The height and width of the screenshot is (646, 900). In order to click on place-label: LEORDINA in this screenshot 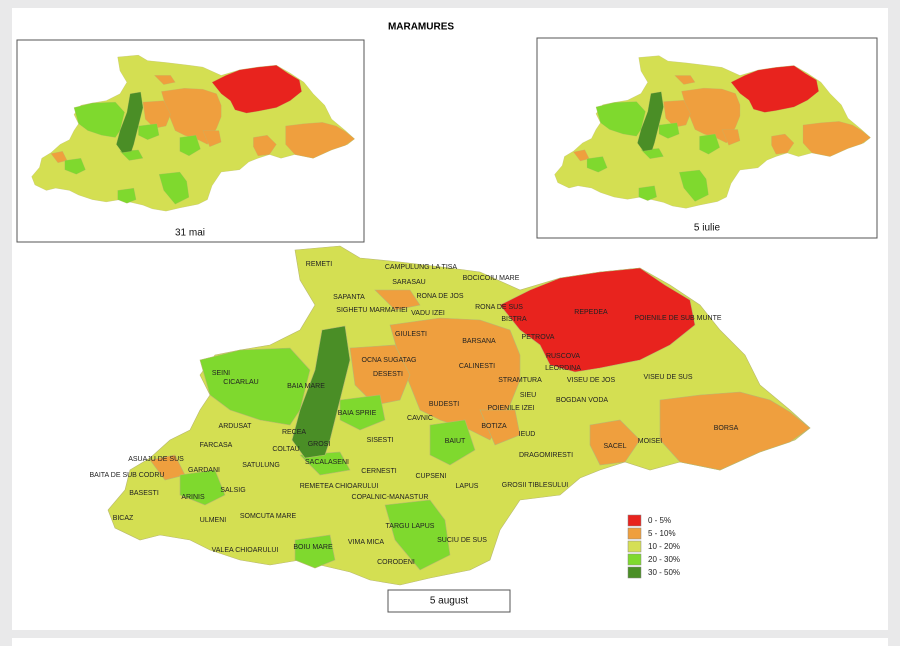, I will do `click(563, 368)`.